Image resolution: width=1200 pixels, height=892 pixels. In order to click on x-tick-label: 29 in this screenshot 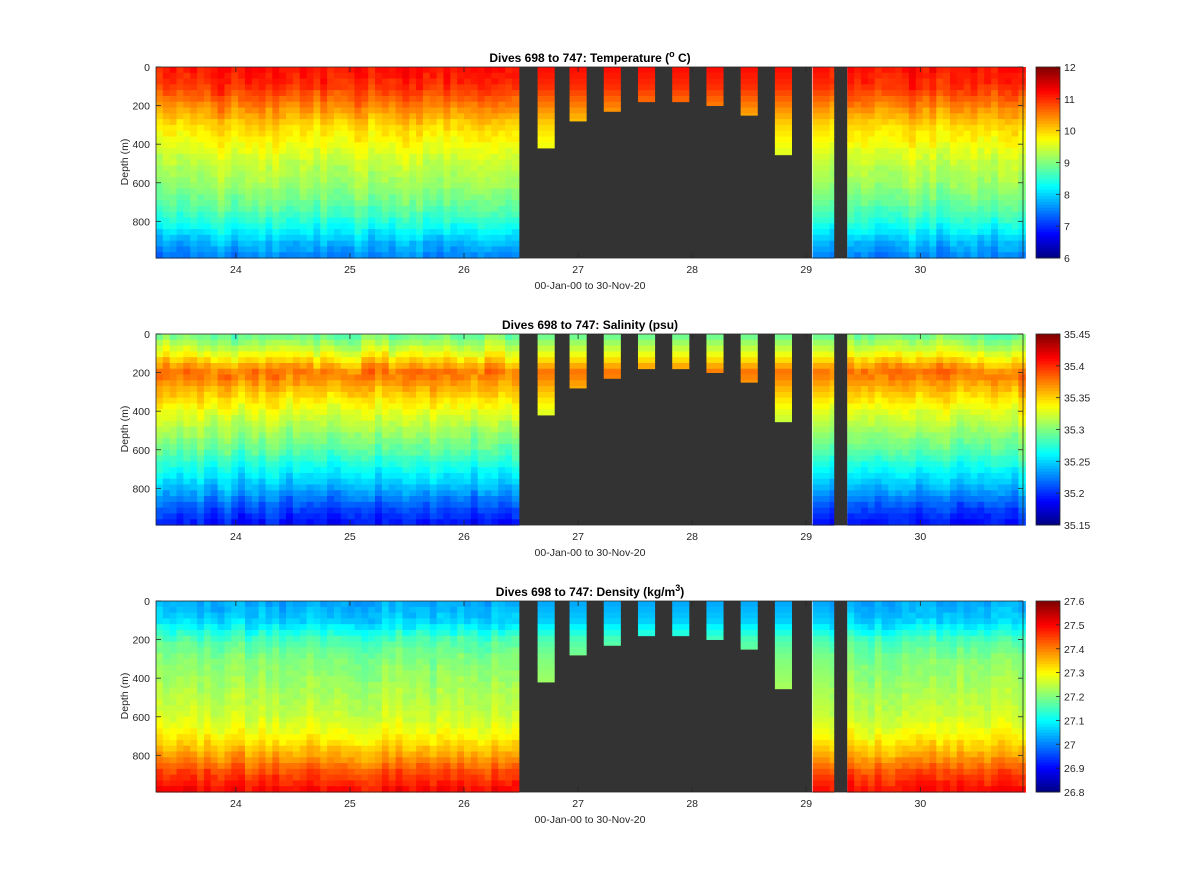, I will do `click(806, 270)`.